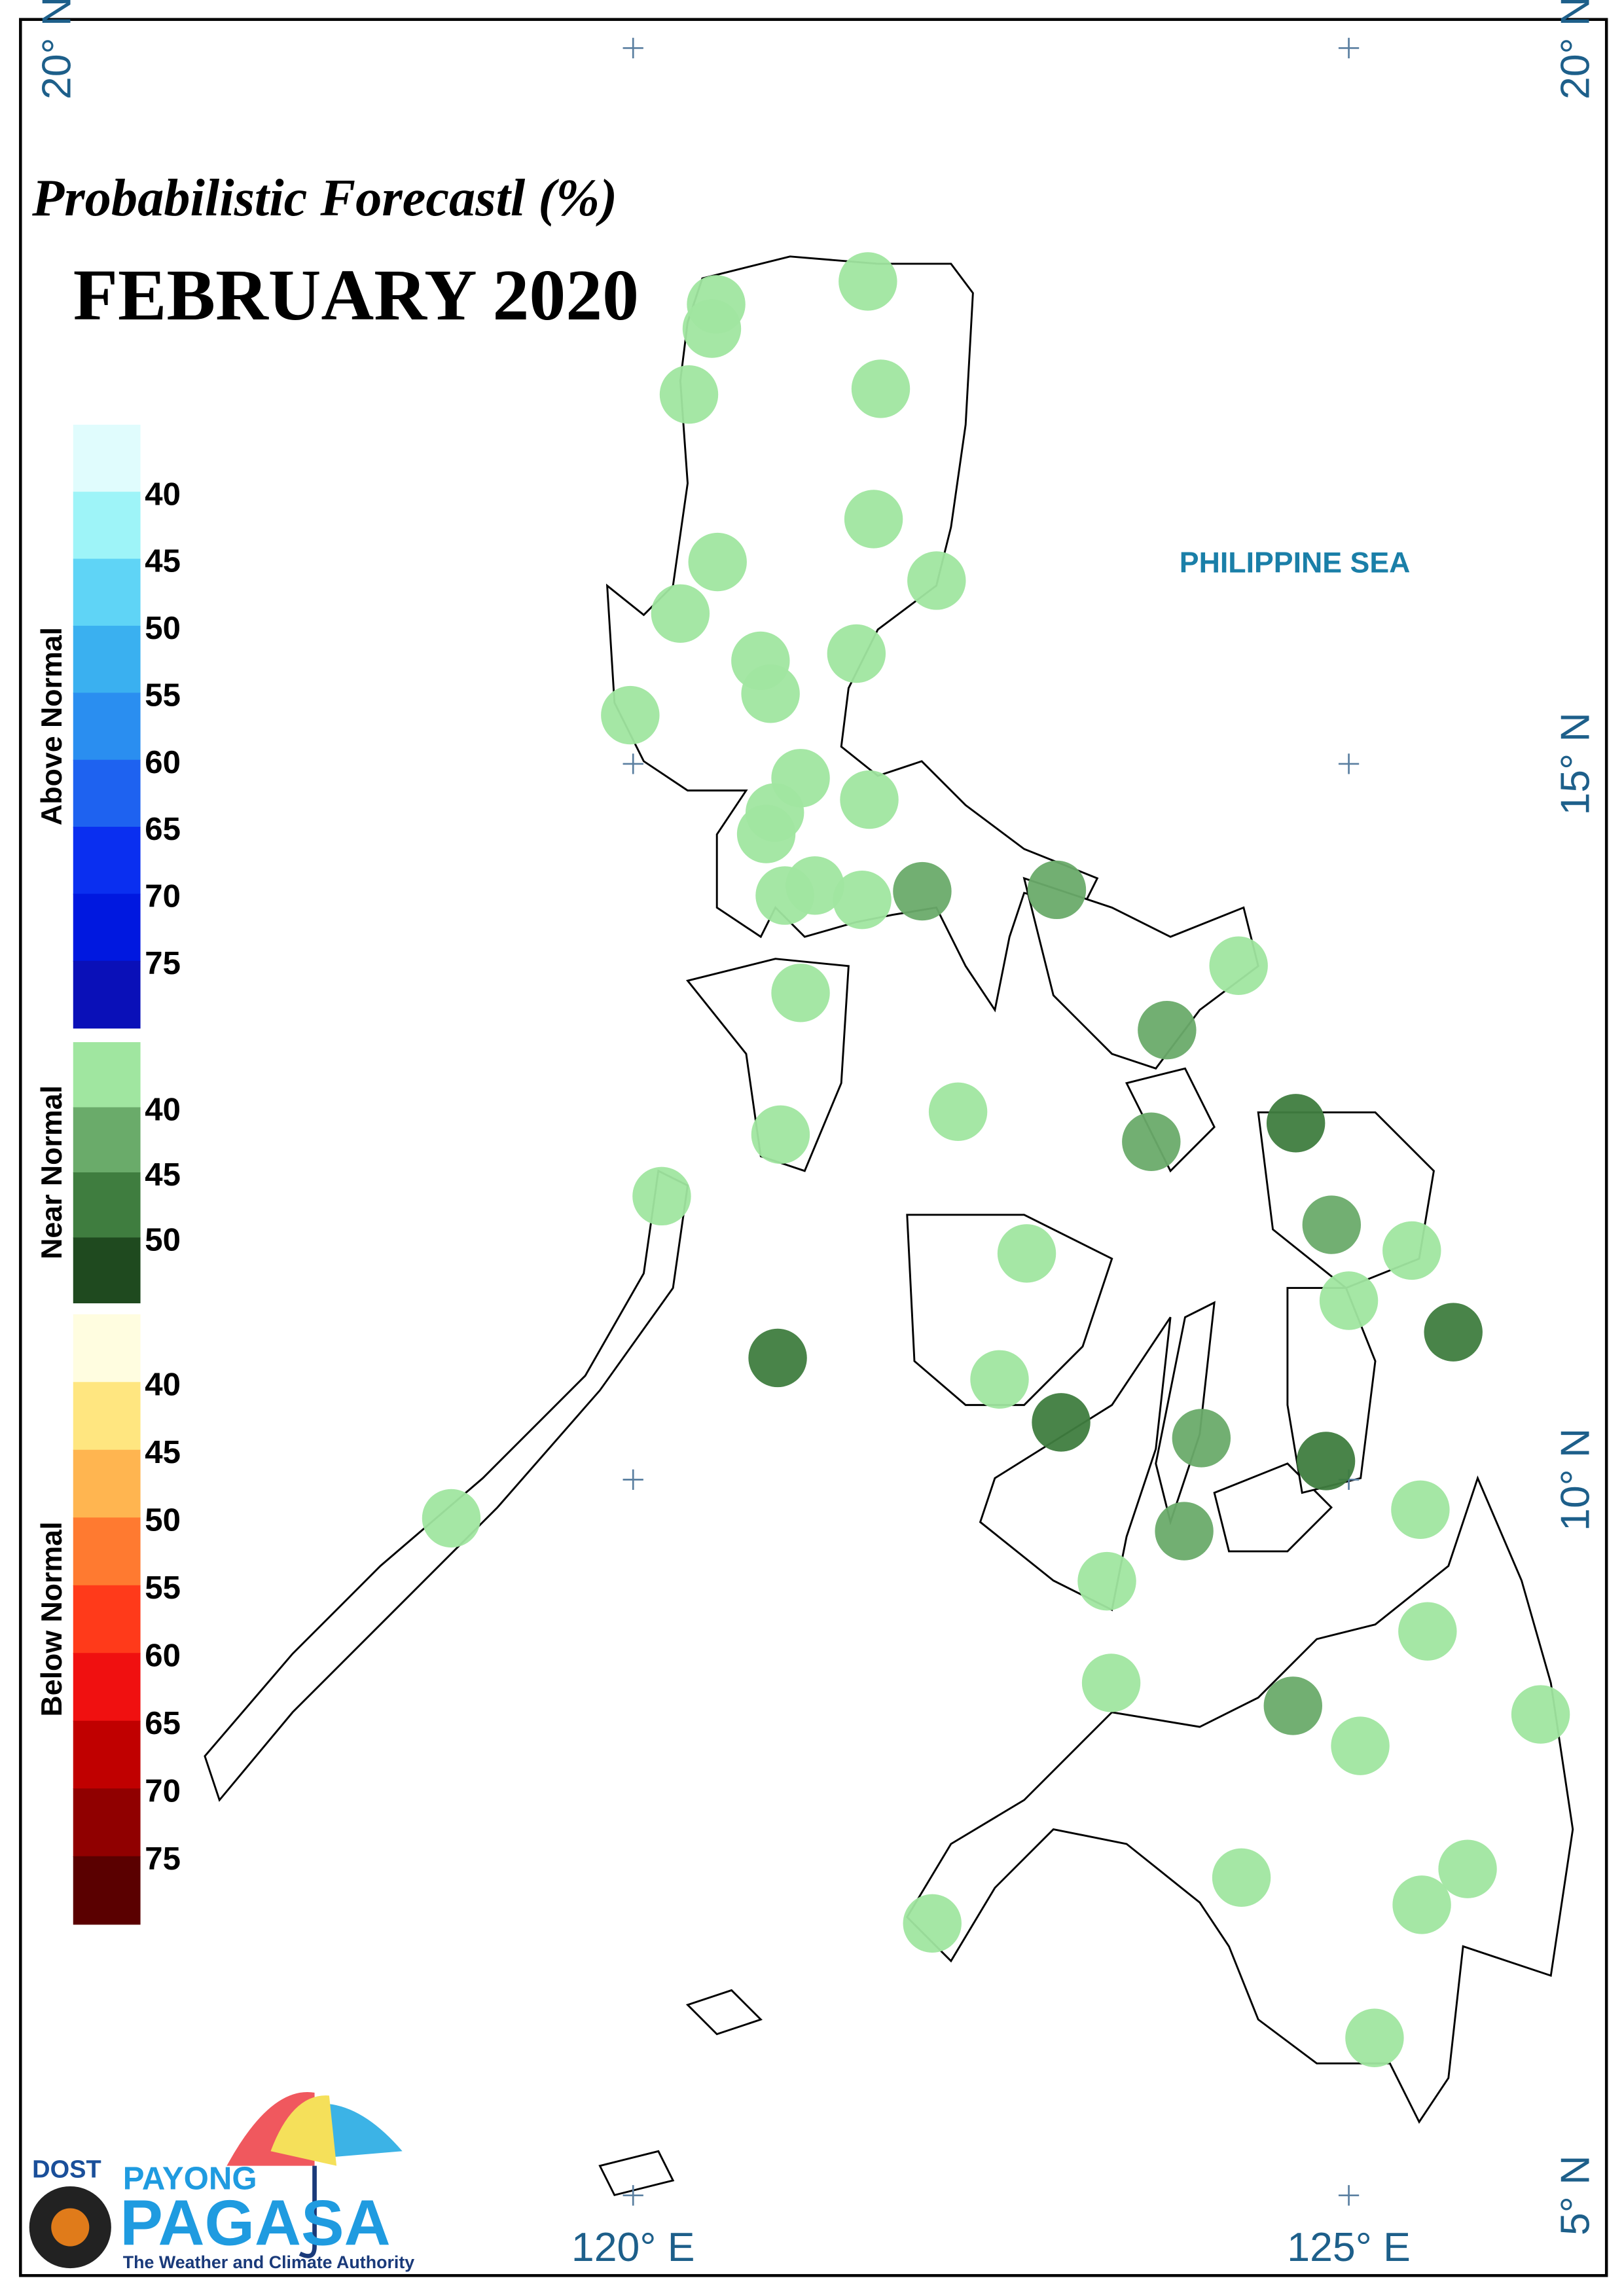 The width and height of the screenshot is (1624, 2295). I want to click on map-subtitle: FEBRUARY 2020, so click(356, 295).